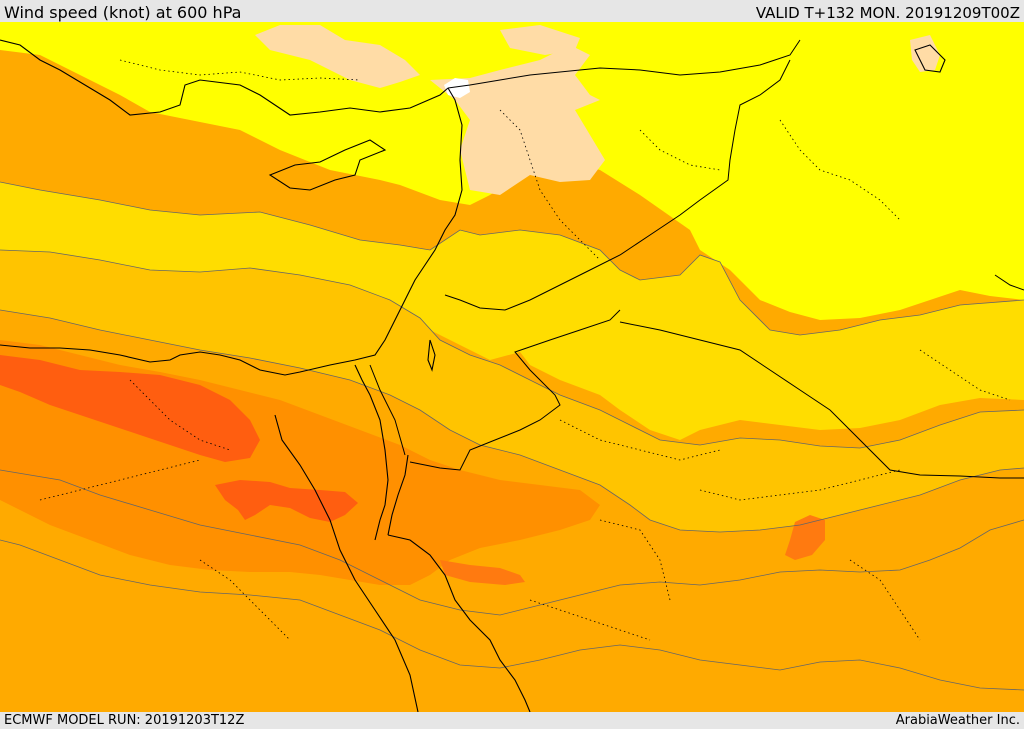 This screenshot has width=1024, height=729. What do you see at coordinates (805, 537) in the screenshot?
I see `band-orange-patch` at bounding box center [805, 537].